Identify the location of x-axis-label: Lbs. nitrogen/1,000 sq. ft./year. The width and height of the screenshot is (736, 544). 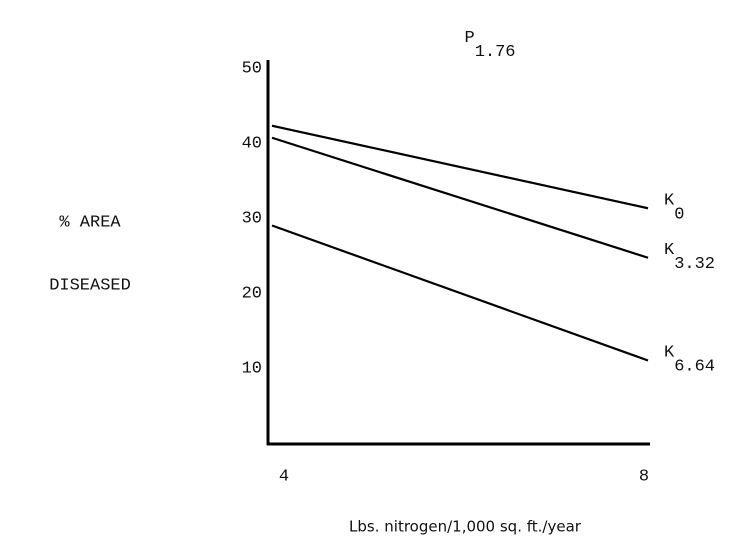
(465, 527).